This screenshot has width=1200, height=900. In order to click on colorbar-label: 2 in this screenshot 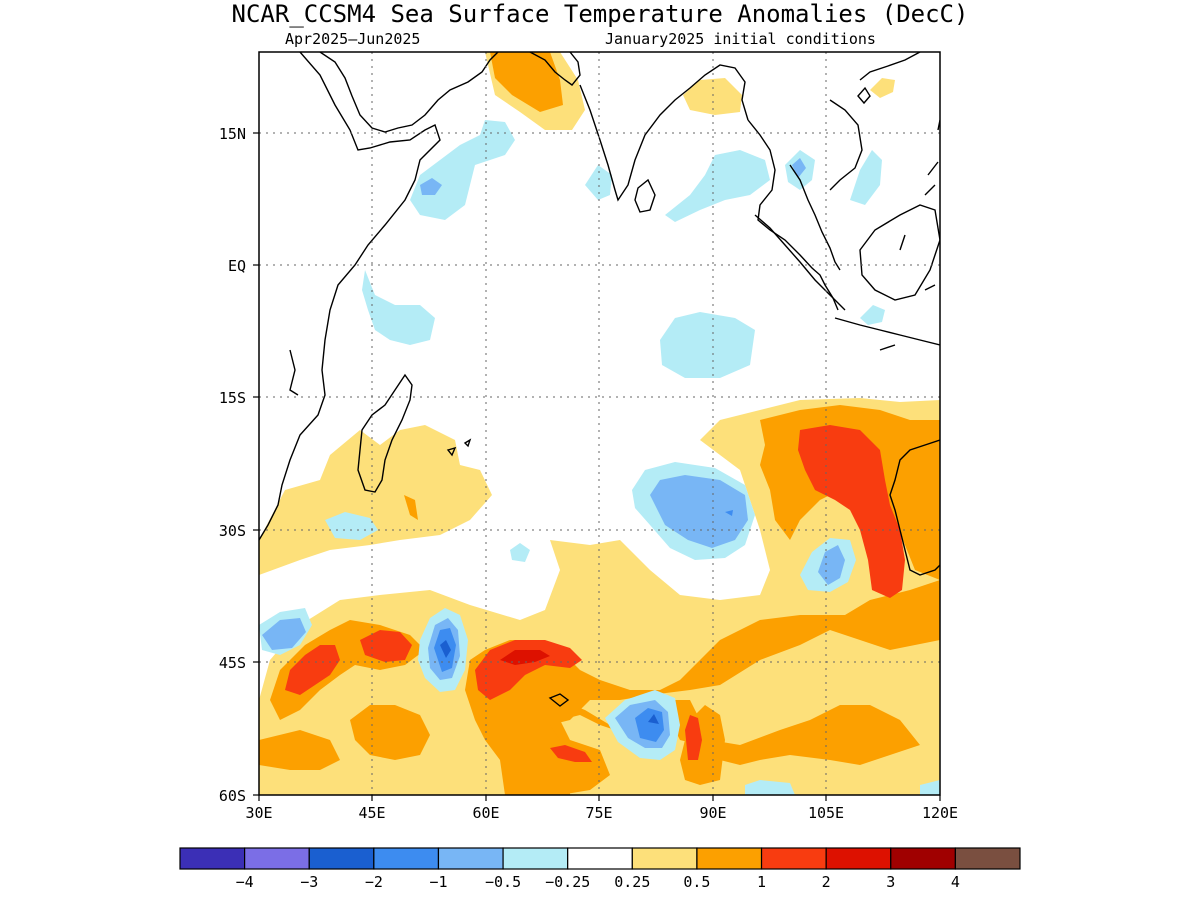, I will do `click(826, 882)`.